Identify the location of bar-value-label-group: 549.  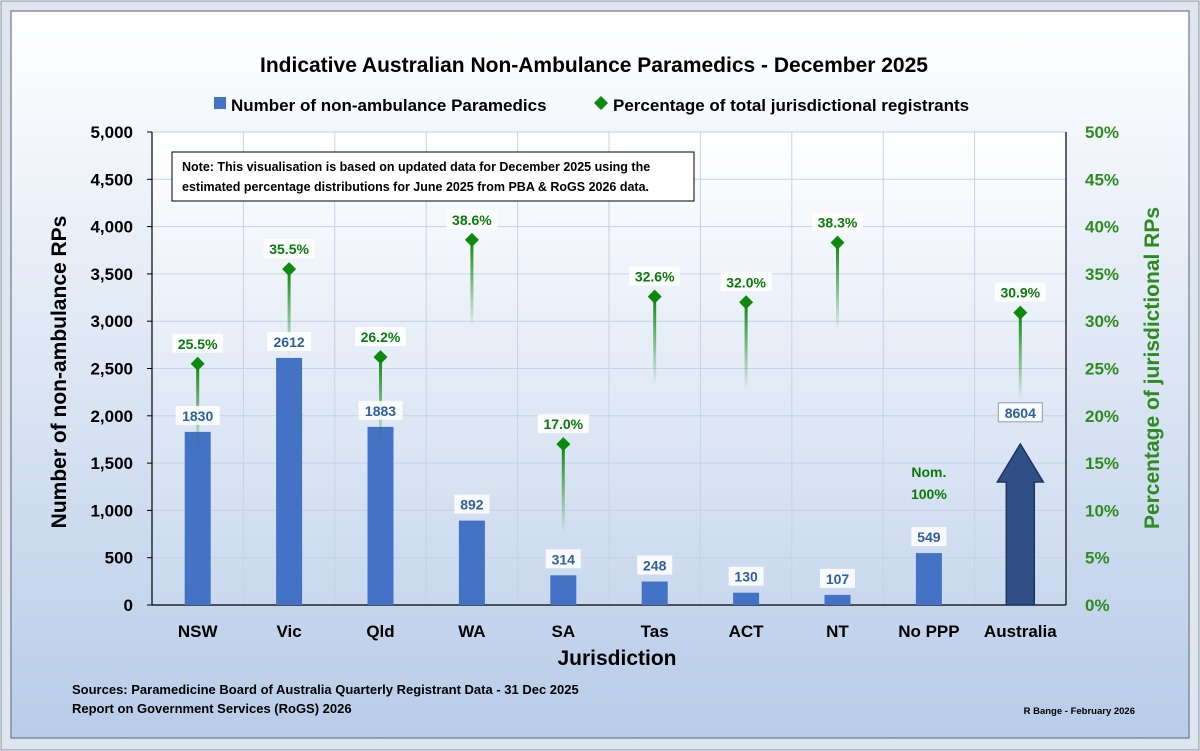
(929, 537).